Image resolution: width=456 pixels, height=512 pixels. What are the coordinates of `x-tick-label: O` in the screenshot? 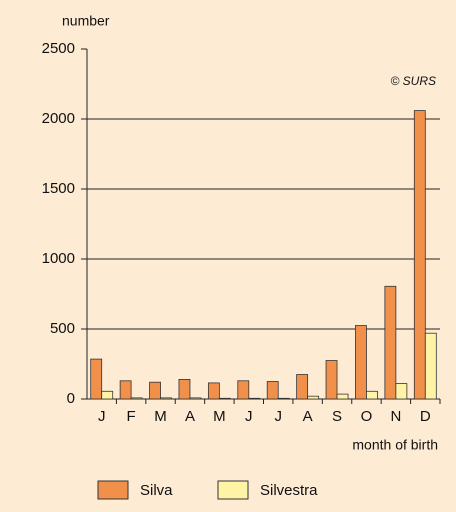 It's located at (367, 416).